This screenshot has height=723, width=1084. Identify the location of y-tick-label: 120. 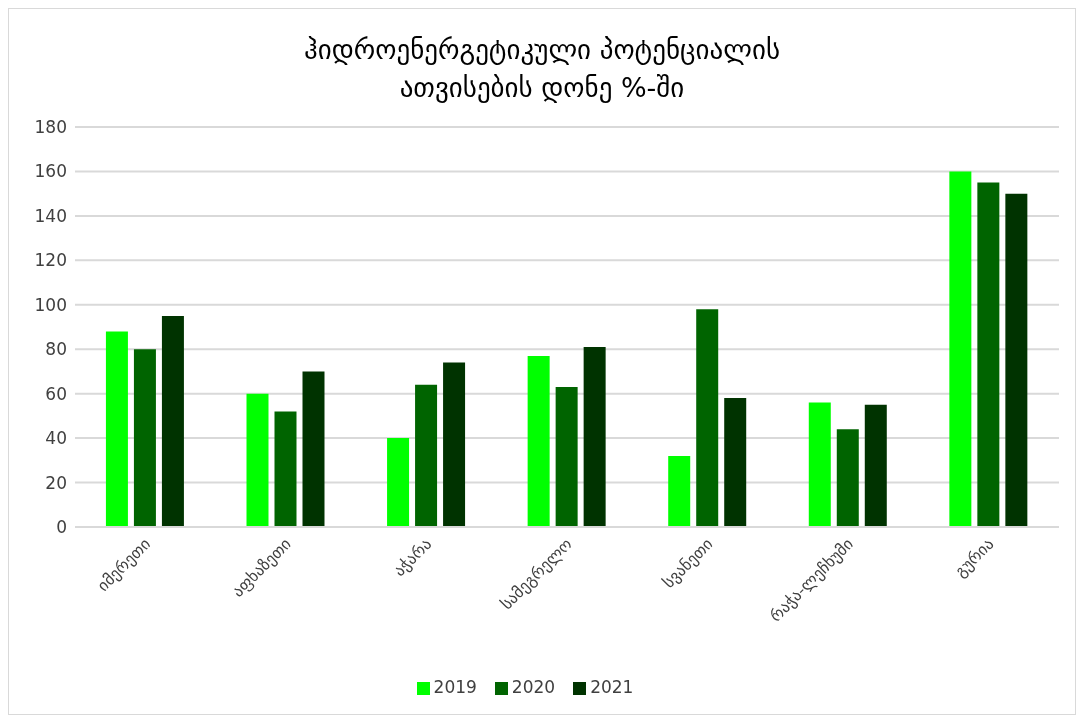
(50, 260).